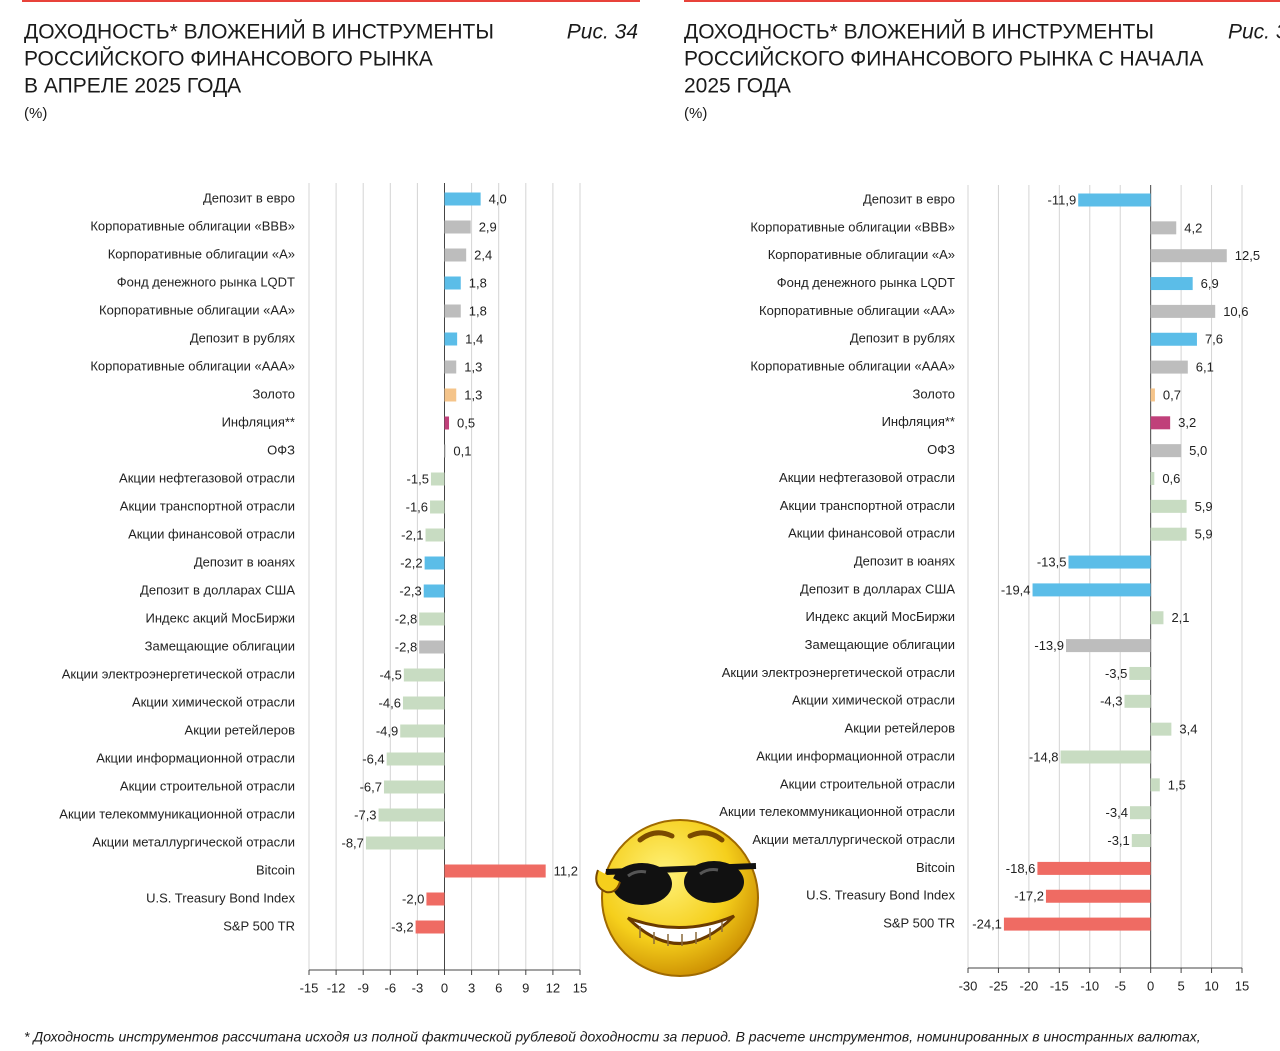  What do you see at coordinates (177, 813) in the screenshot?
I see `category-label: Акции телекоммуникационной отрасли` at bounding box center [177, 813].